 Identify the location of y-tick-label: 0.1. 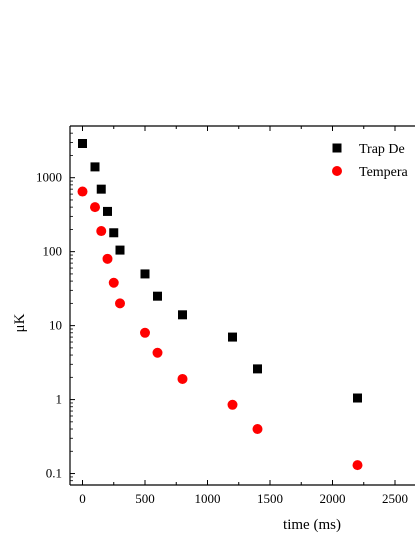
(54, 473).